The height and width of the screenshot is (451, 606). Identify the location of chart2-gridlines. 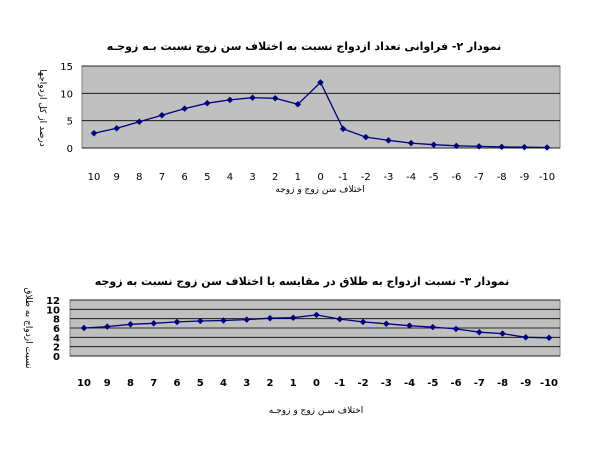
(315, 328).